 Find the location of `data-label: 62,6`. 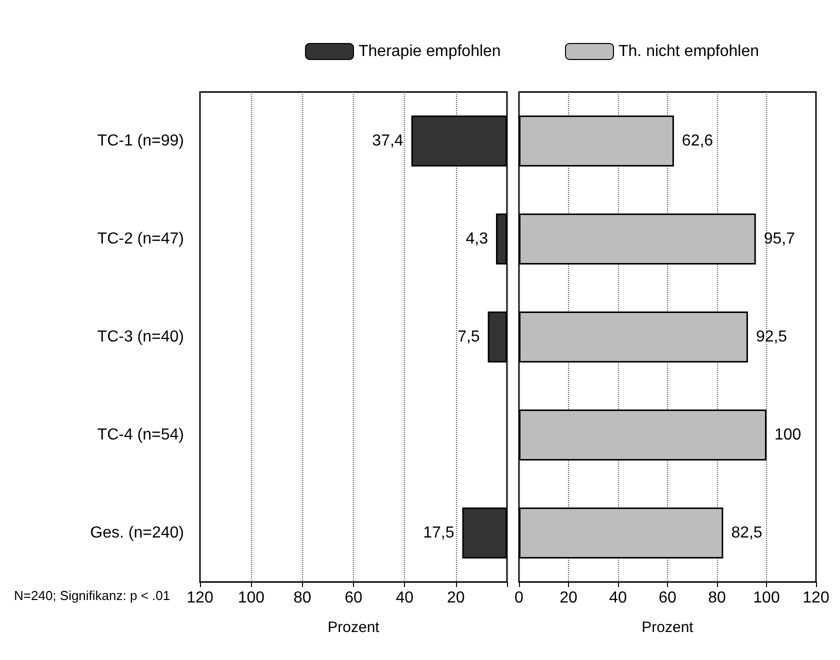

data-label: 62,6 is located at coordinates (698, 141).